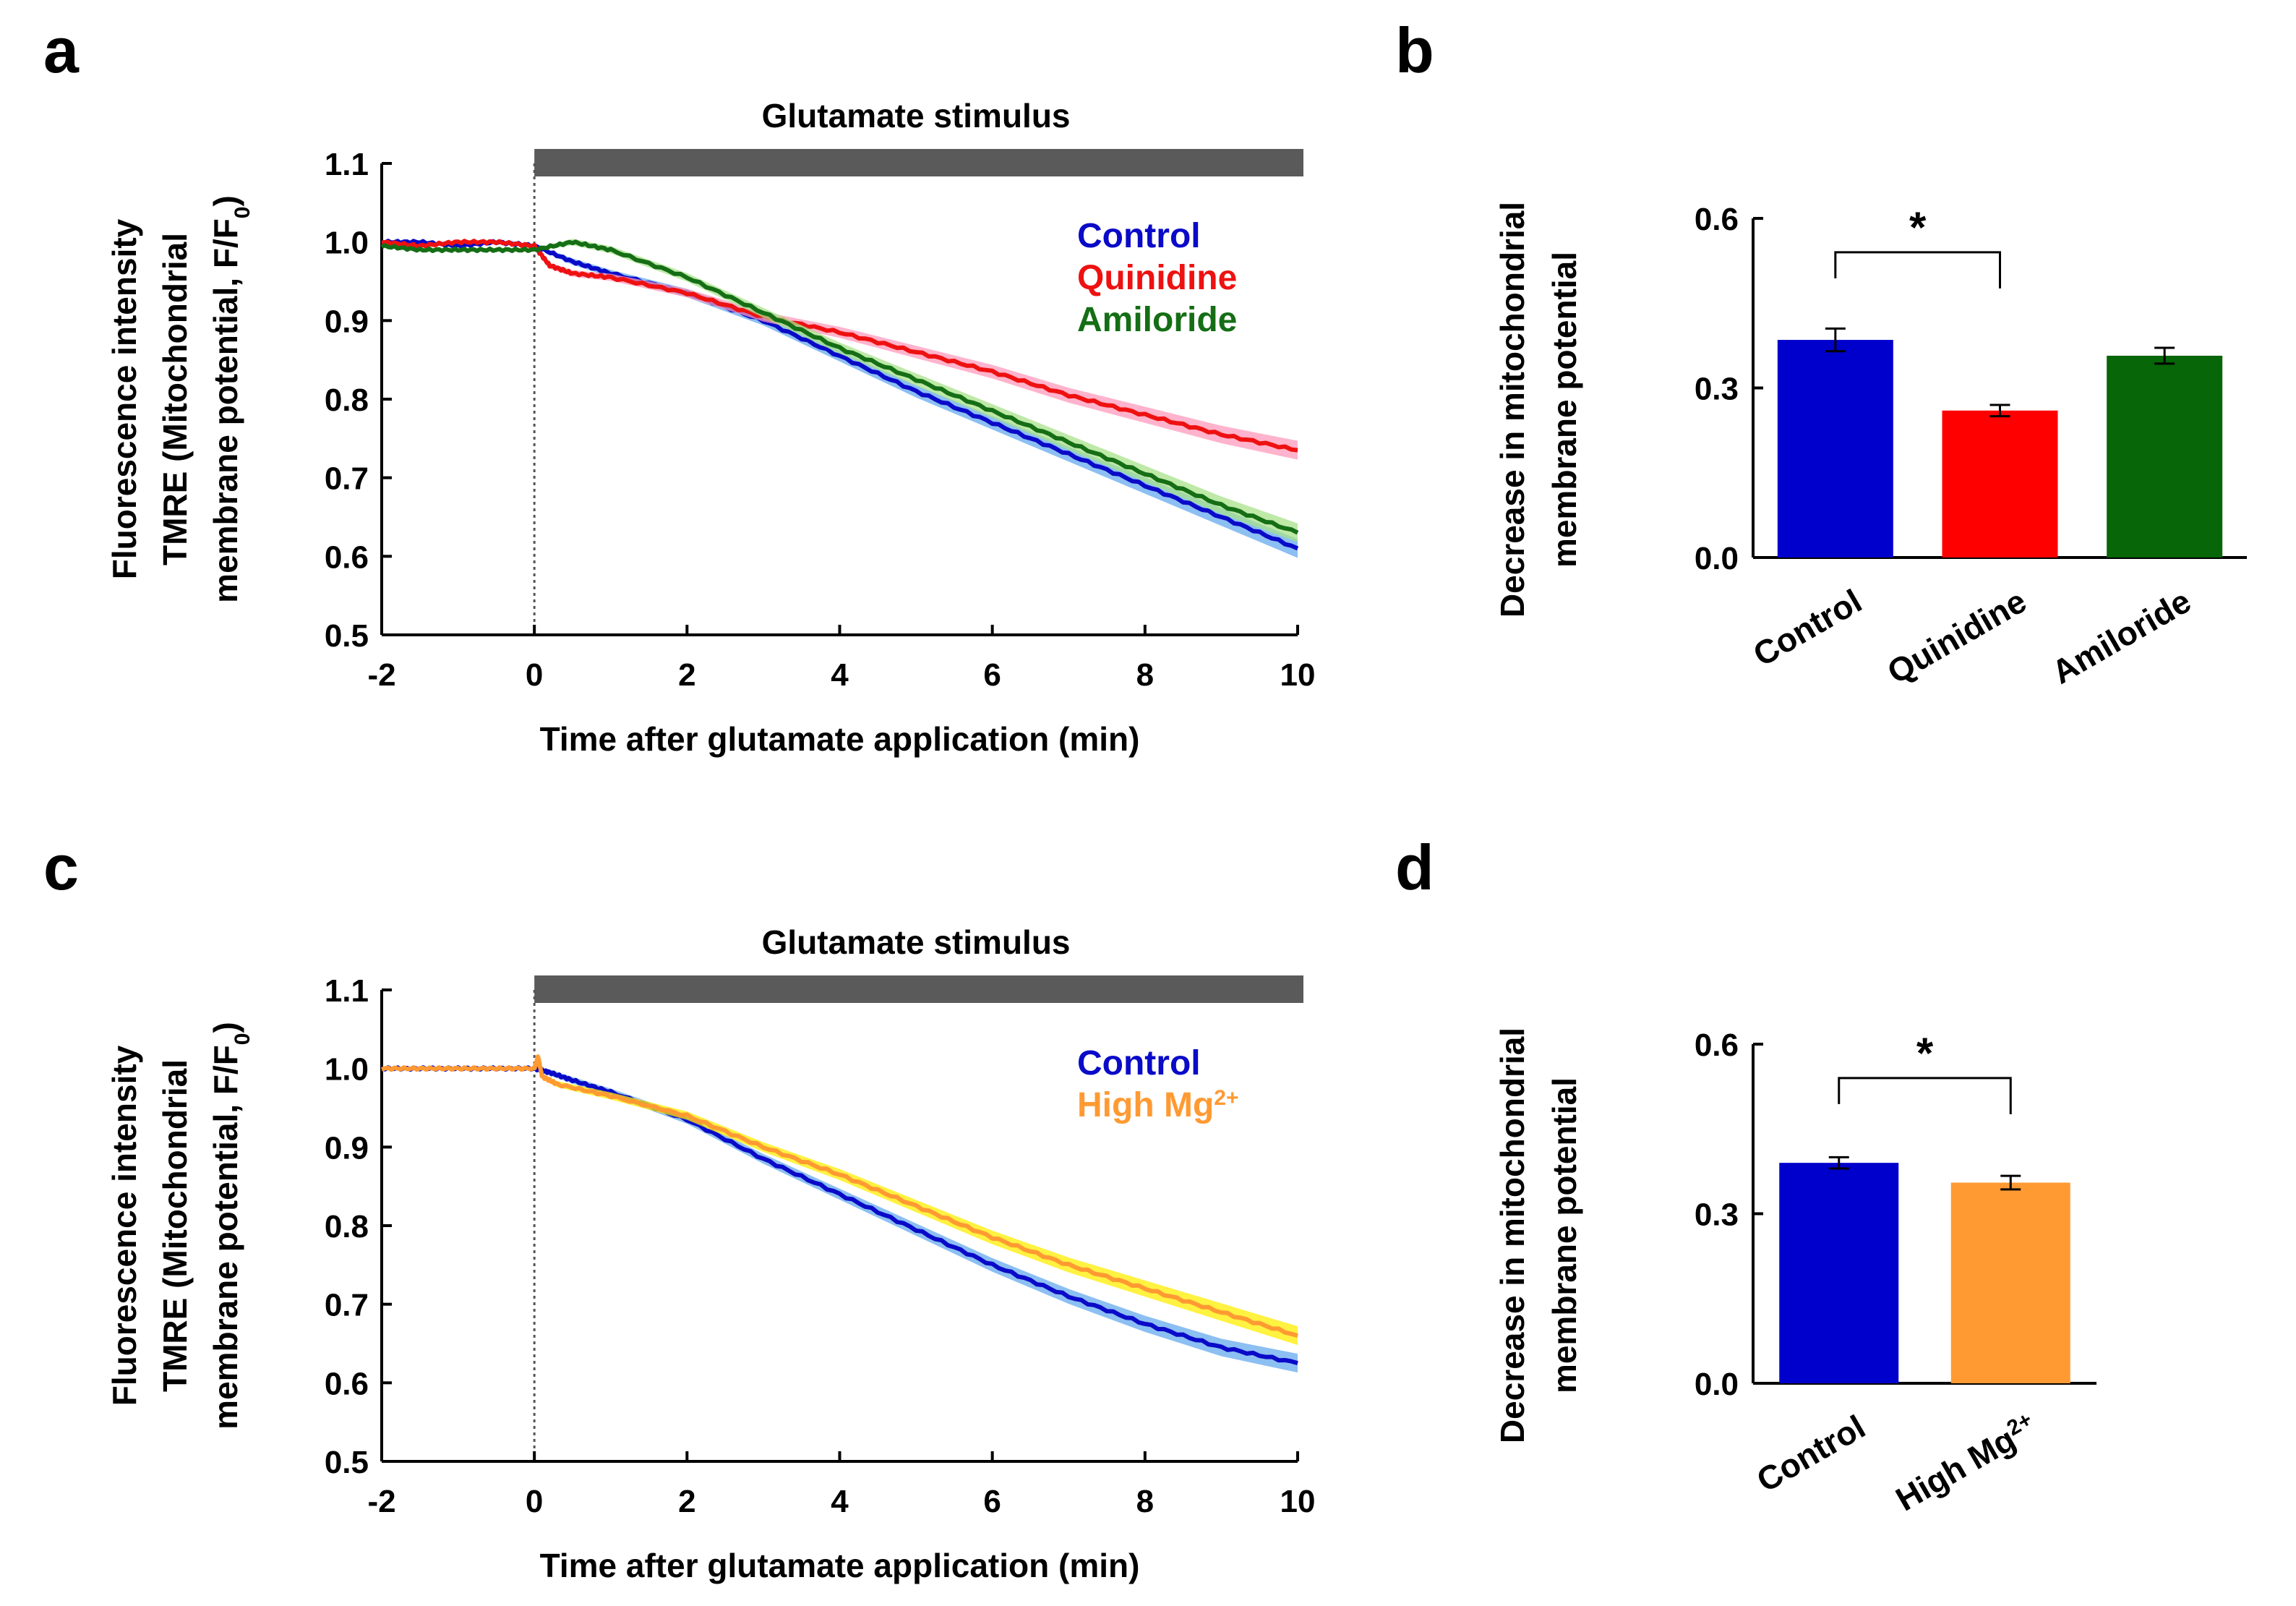 Image resolution: width=2296 pixels, height=1606 pixels. I want to click on panel-letter-b: b, so click(1414, 50).